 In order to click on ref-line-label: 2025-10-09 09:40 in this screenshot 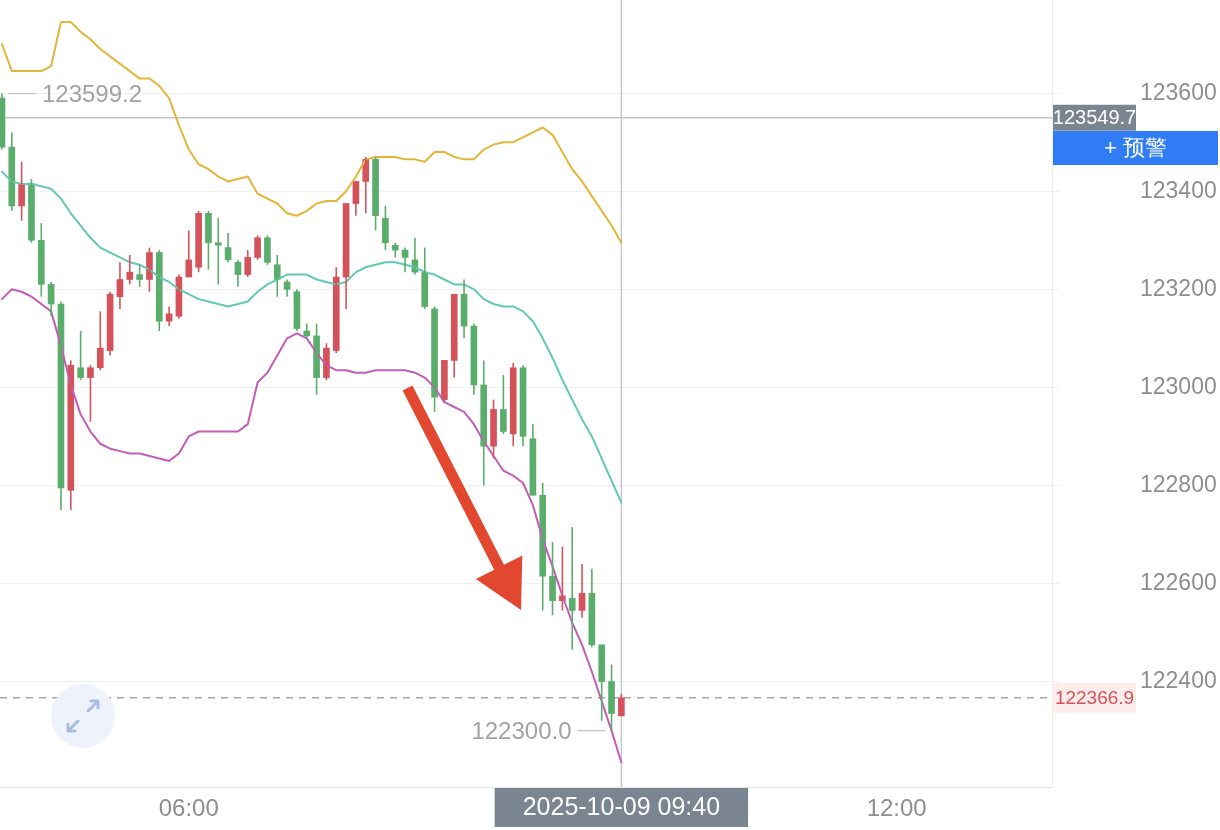, I will do `click(621, 806)`.